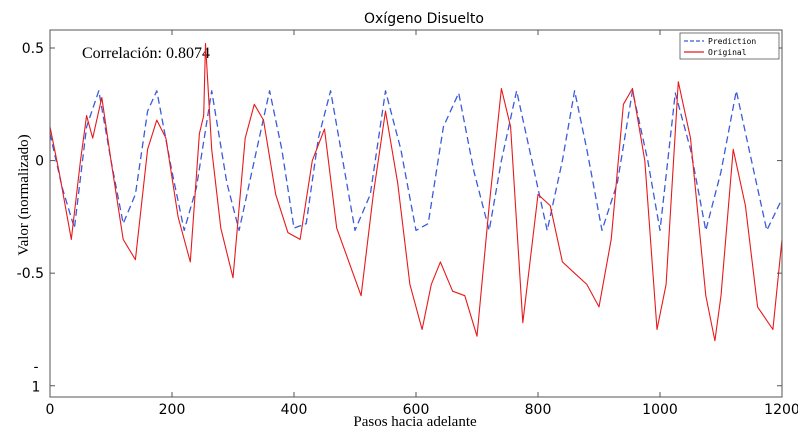 Image resolution: width=798 pixels, height=430 pixels. What do you see at coordinates (415, 422) in the screenshot?
I see `x-axis-label: Pasos hacia adelante` at bounding box center [415, 422].